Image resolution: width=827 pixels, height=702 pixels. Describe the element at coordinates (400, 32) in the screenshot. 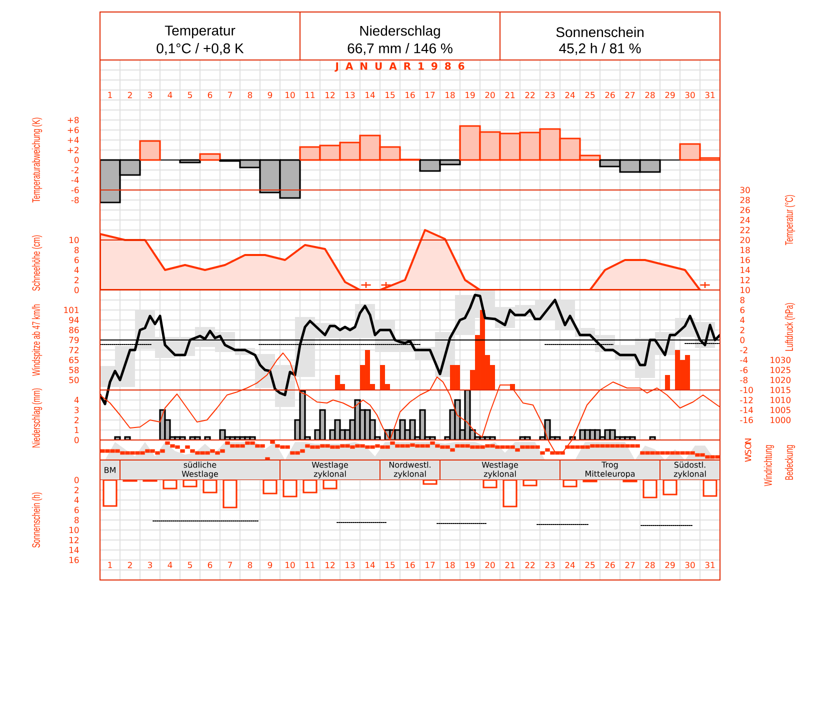

I see `text: Niederschlag` at that location.